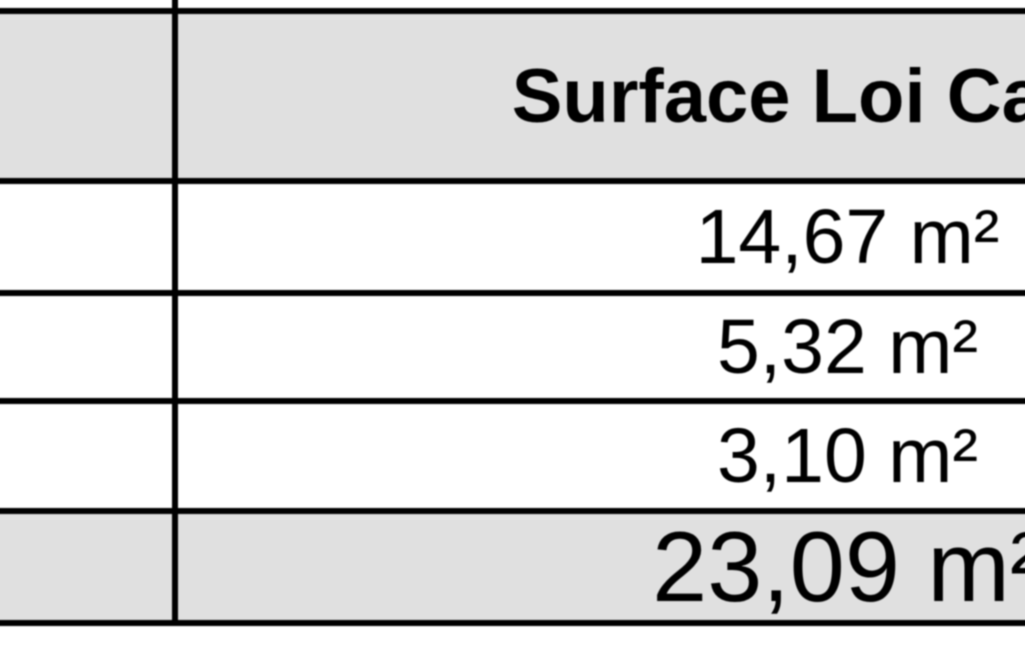 The image size is (1025, 650). I want to click on surface-value: 5,32 m², so click(847, 346).